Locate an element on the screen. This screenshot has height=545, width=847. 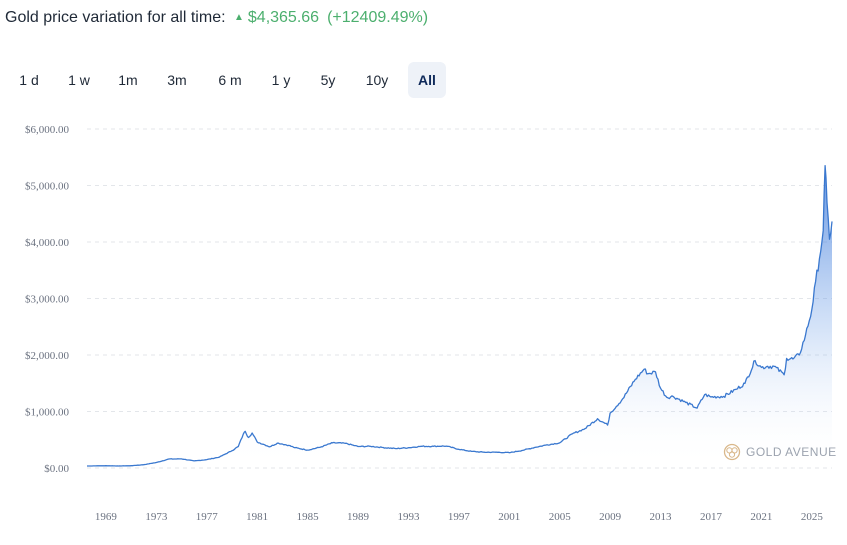
gold-avenue-logo-icon is located at coordinates (732, 452).